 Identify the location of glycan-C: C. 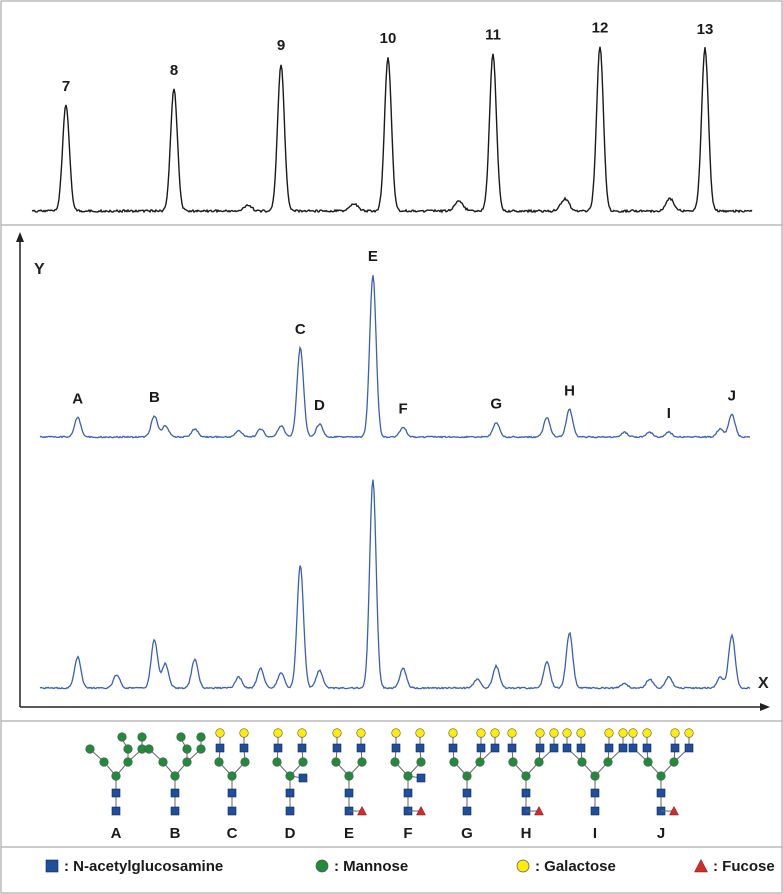
(232, 785).